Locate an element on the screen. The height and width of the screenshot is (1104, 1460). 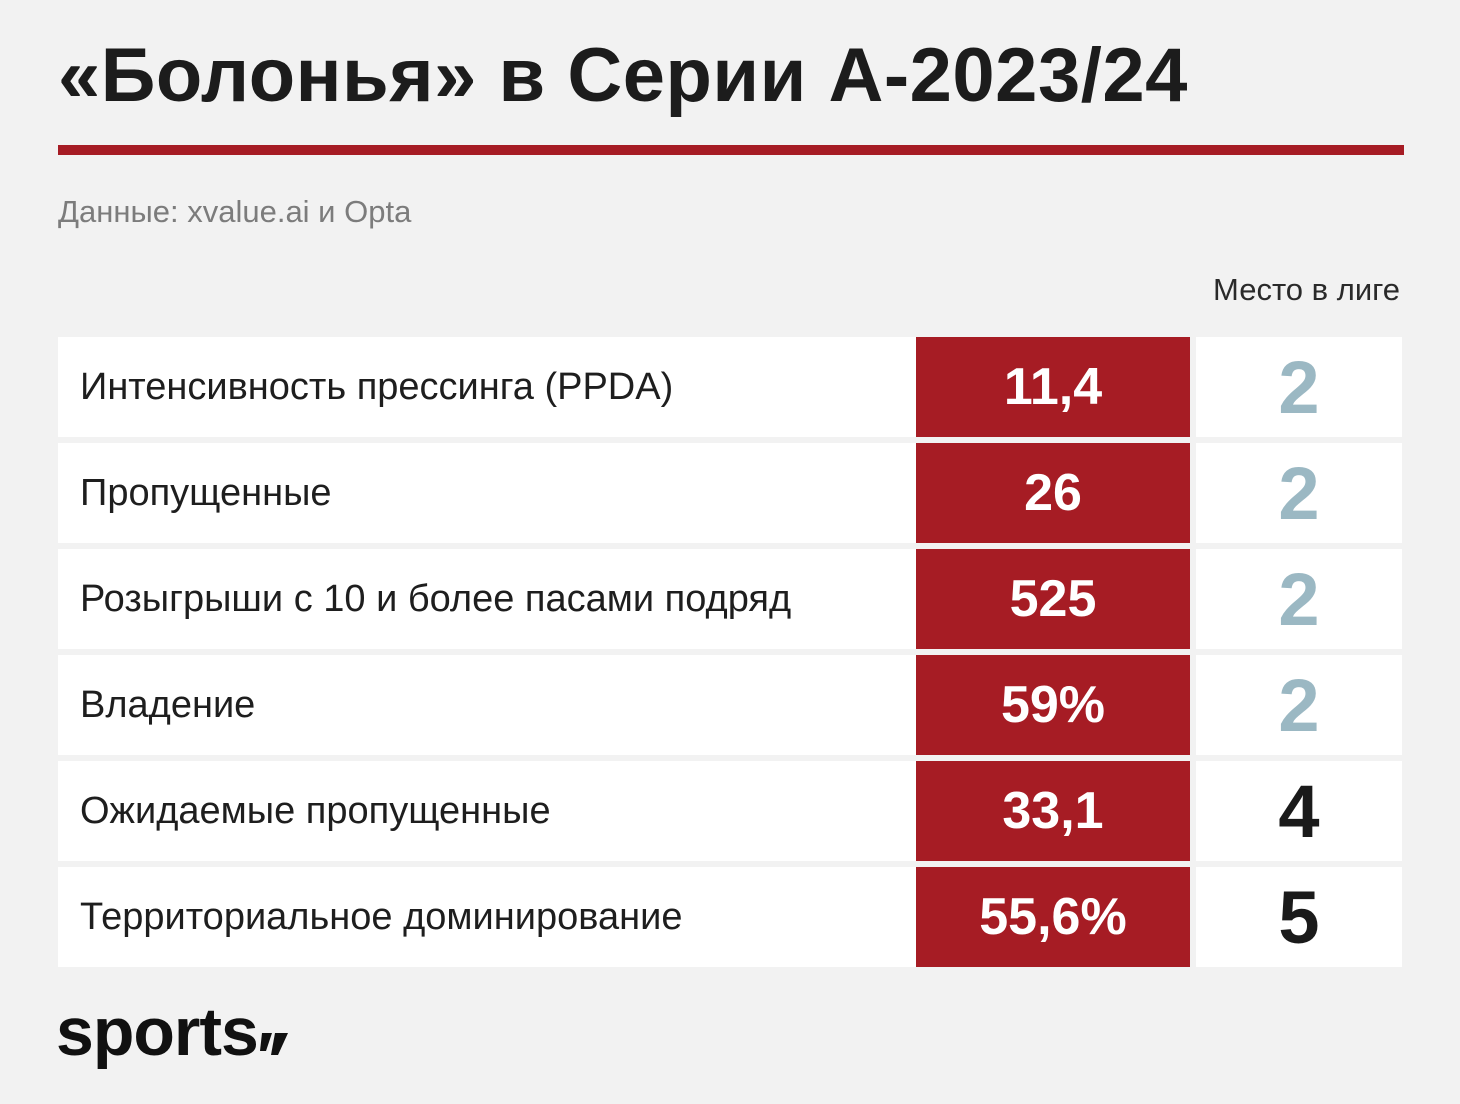
stat-value: 59% is located at coordinates (1053, 705).